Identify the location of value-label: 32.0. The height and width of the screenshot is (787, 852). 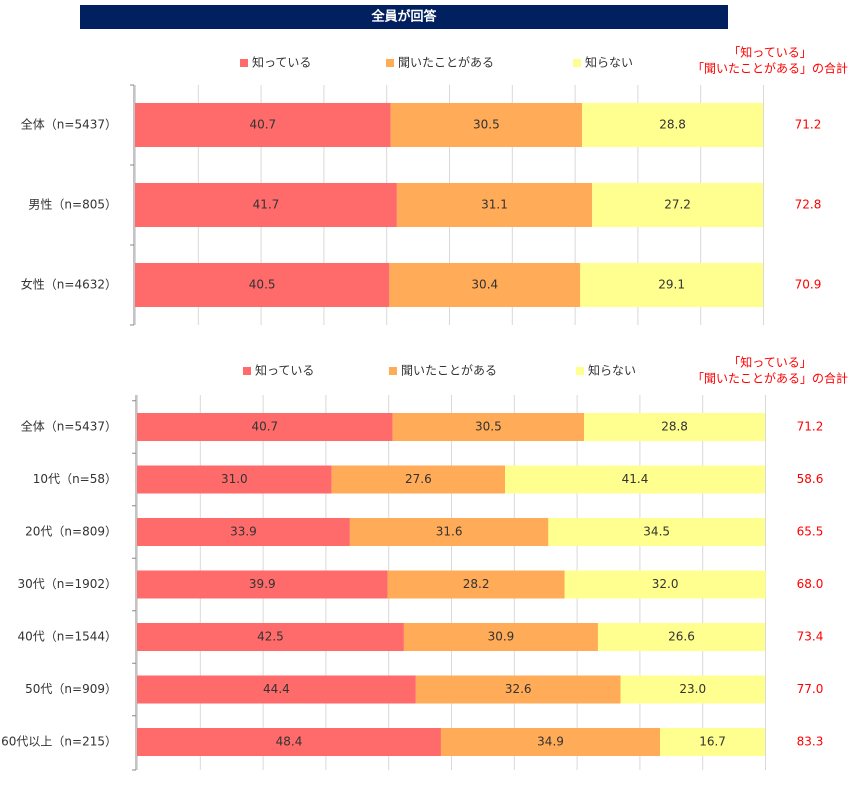
(665, 584).